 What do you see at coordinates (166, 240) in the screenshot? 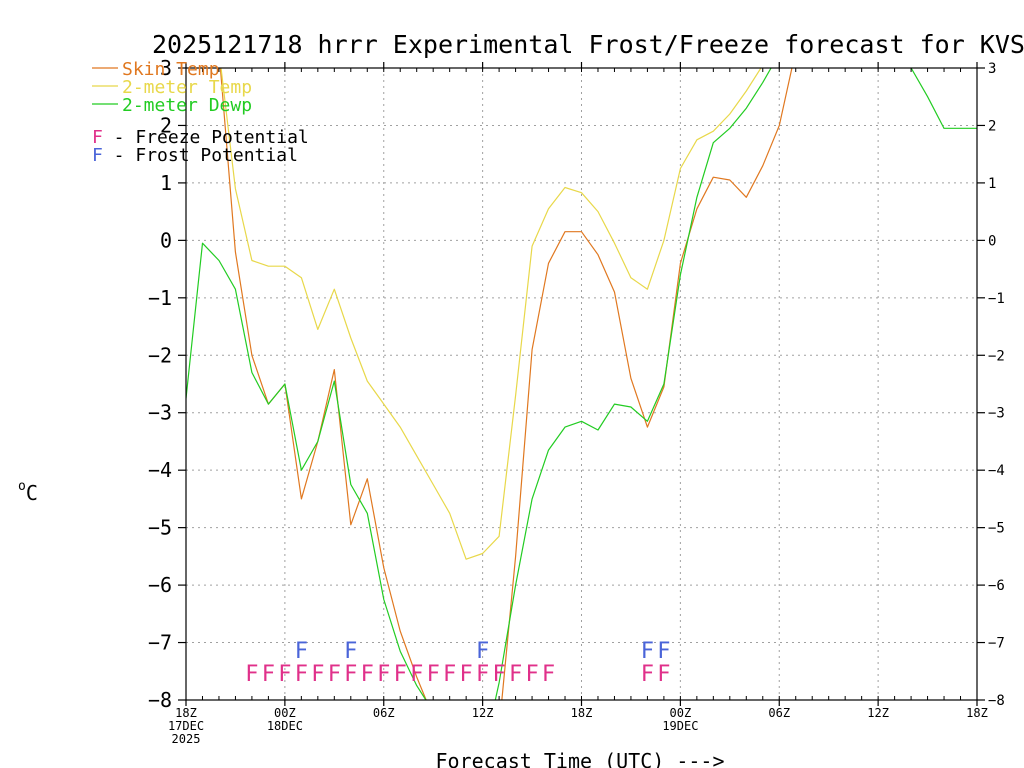
I see `y-tick-label: 0` at bounding box center [166, 240].